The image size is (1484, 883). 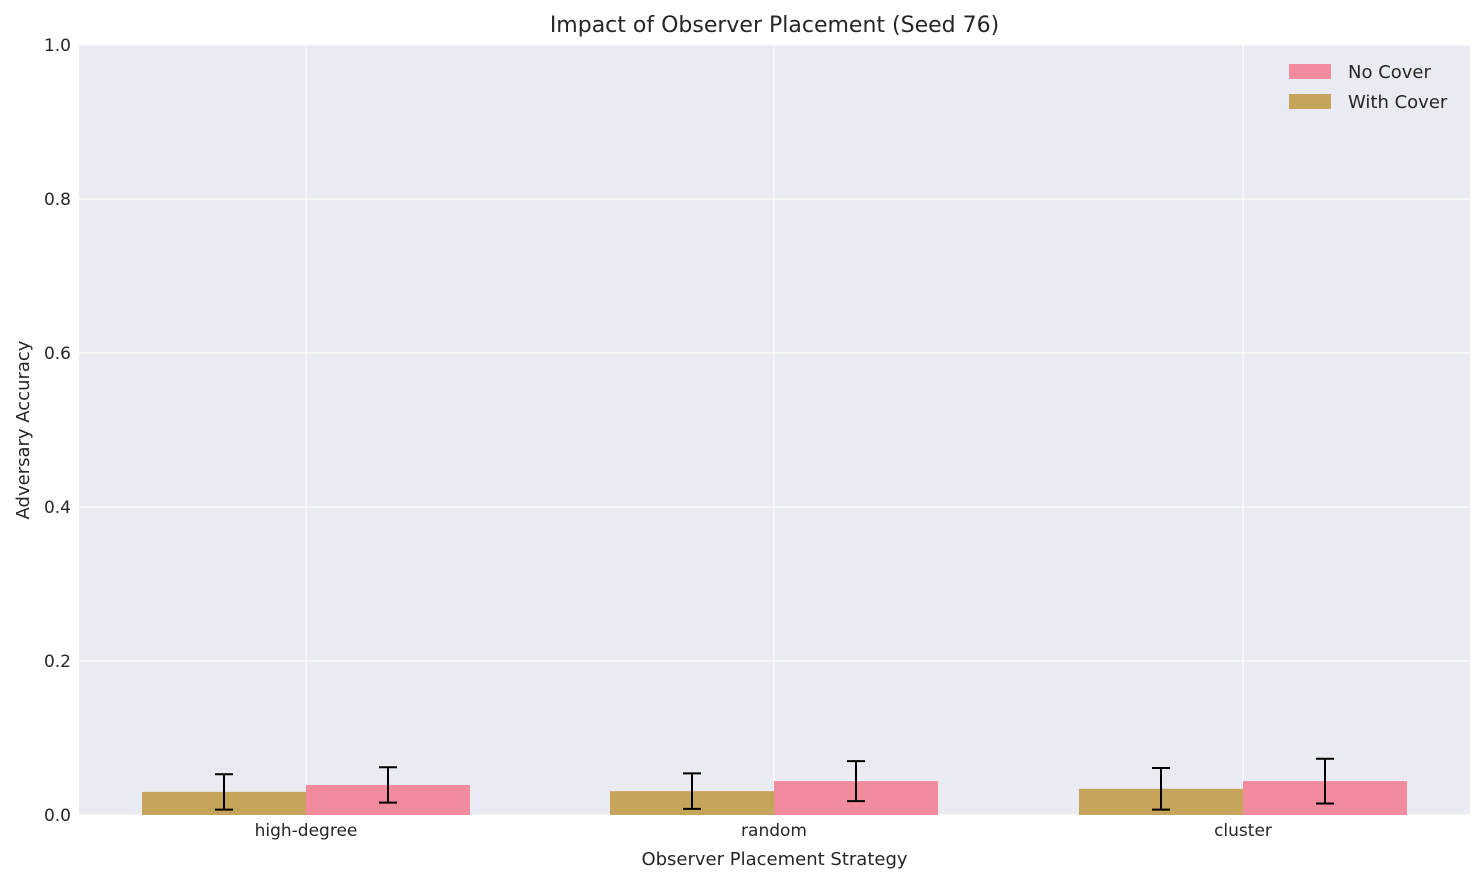 I want to click on y-tick-label: 0.6, so click(x=57, y=354).